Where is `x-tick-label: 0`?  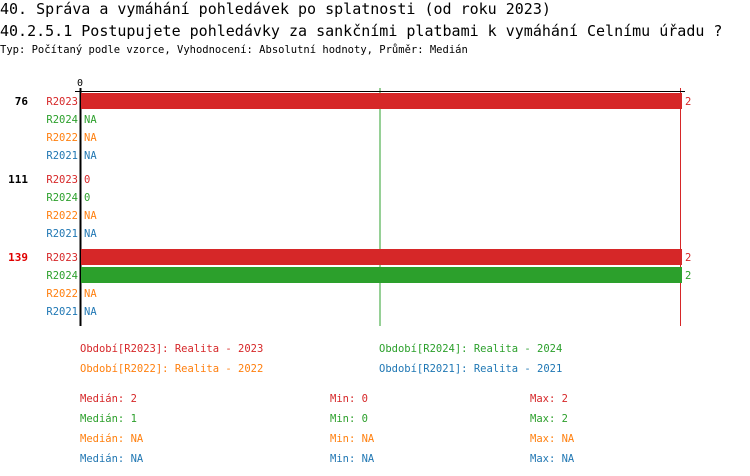
x-tick-label: 0 is located at coordinates (80, 83).